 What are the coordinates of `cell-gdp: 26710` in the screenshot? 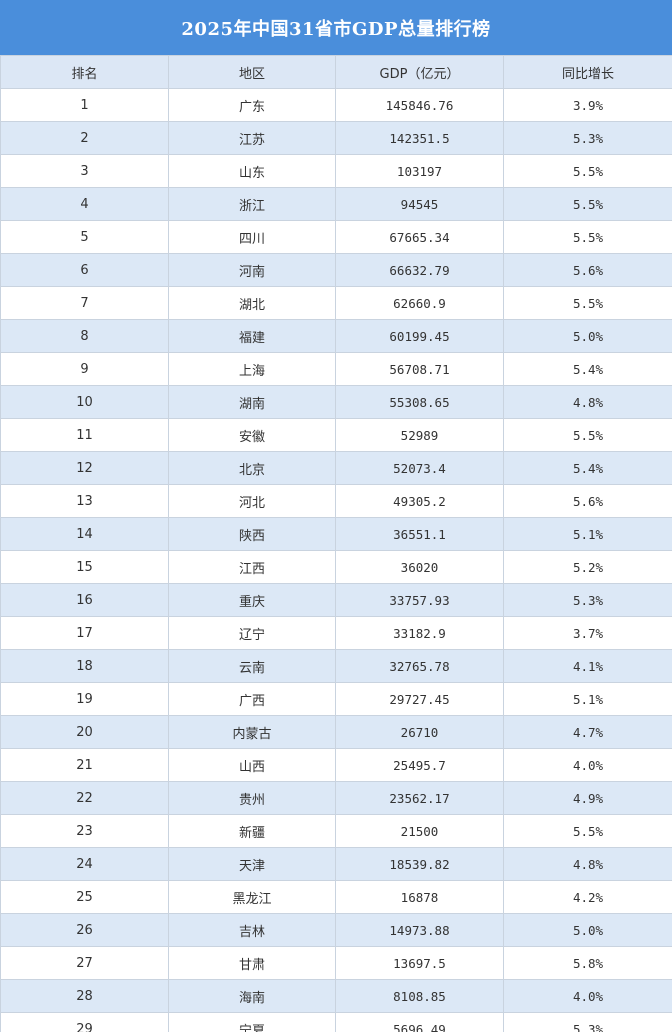 It's located at (419, 732).